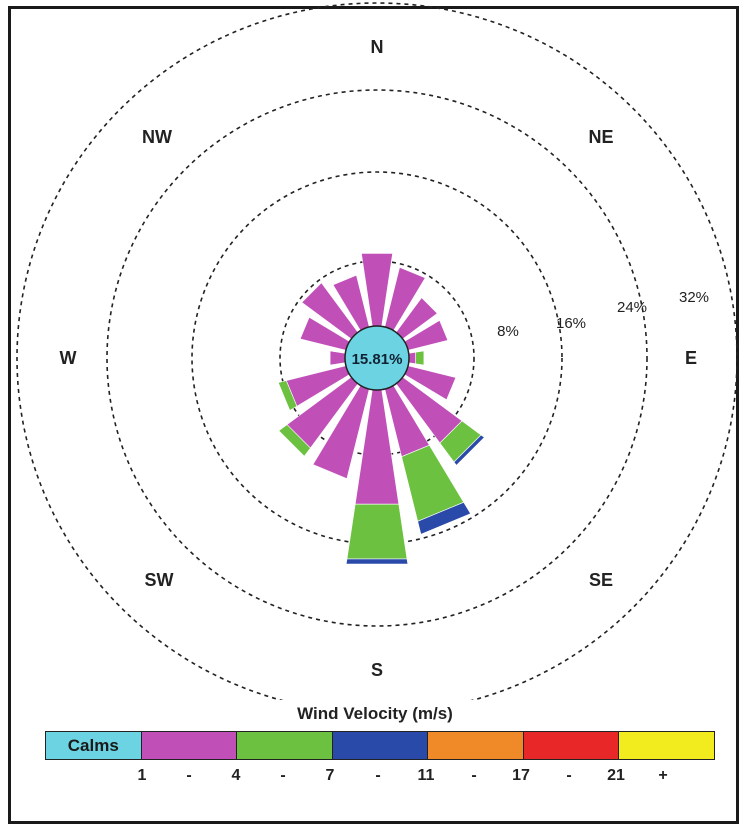  I want to click on legend-title: Wind Velocity (m/s), so click(375, 713).